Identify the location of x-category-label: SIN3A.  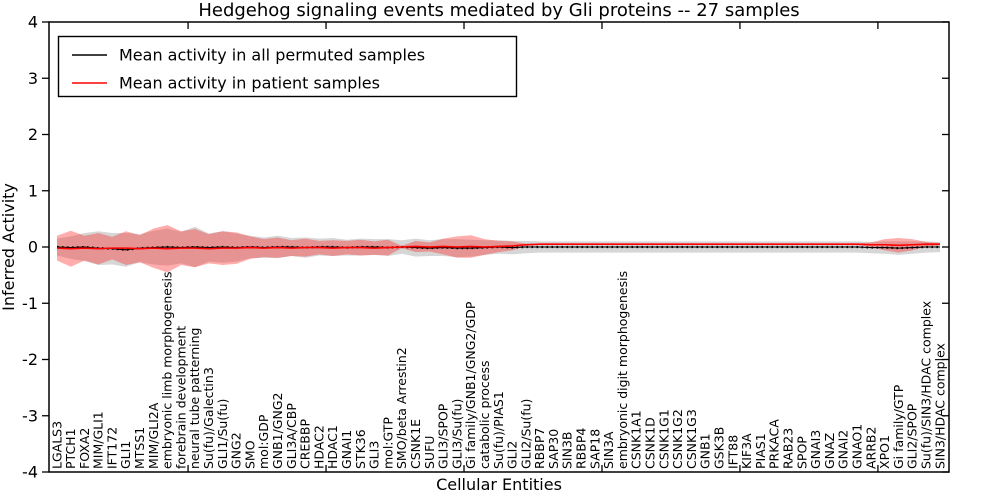
(608, 450).